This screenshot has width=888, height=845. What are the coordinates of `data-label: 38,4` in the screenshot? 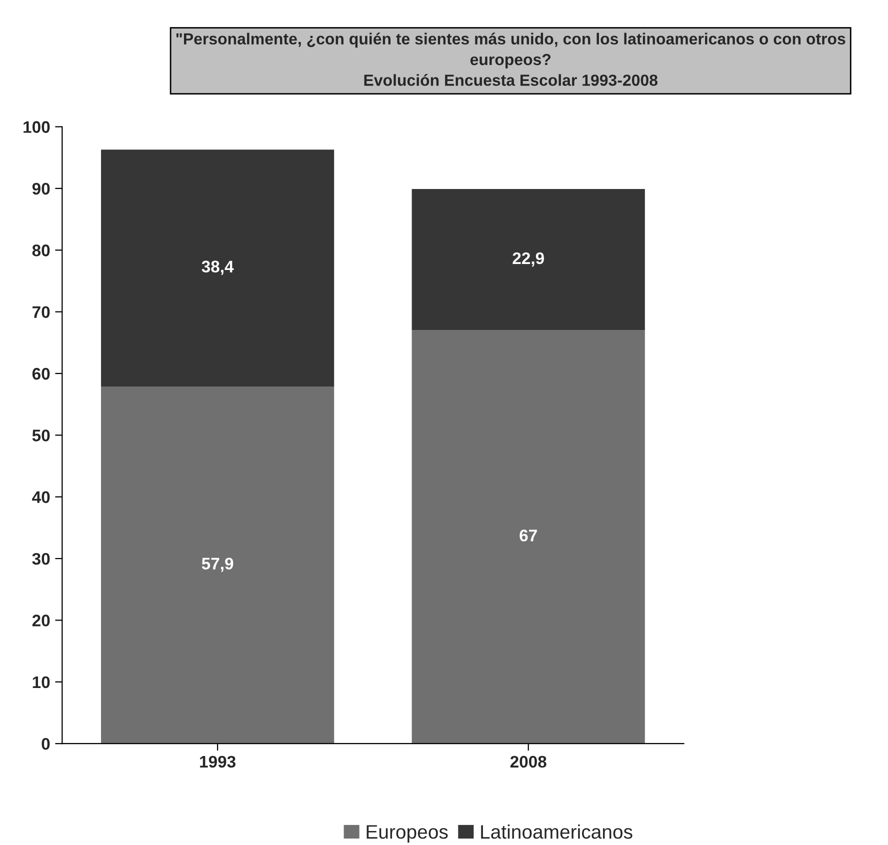 It's located at (218, 267).